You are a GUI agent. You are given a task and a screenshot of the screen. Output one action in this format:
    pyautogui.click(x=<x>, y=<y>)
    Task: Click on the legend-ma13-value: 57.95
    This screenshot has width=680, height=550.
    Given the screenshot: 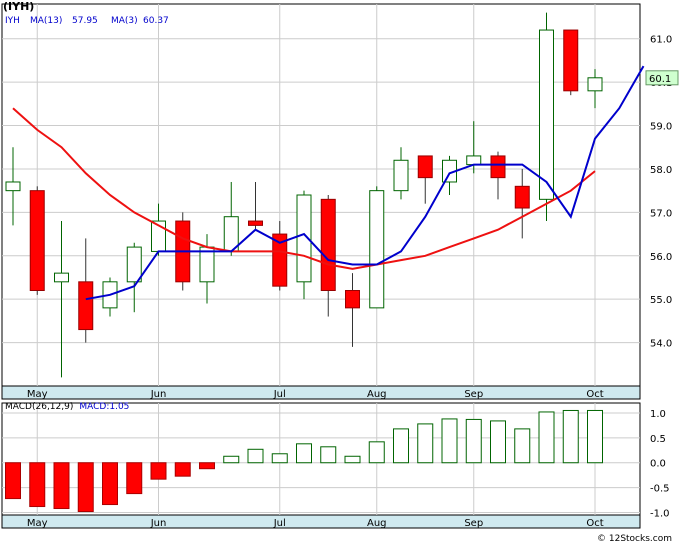 What is the action you would take?
    pyautogui.click(x=85, y=21)
    